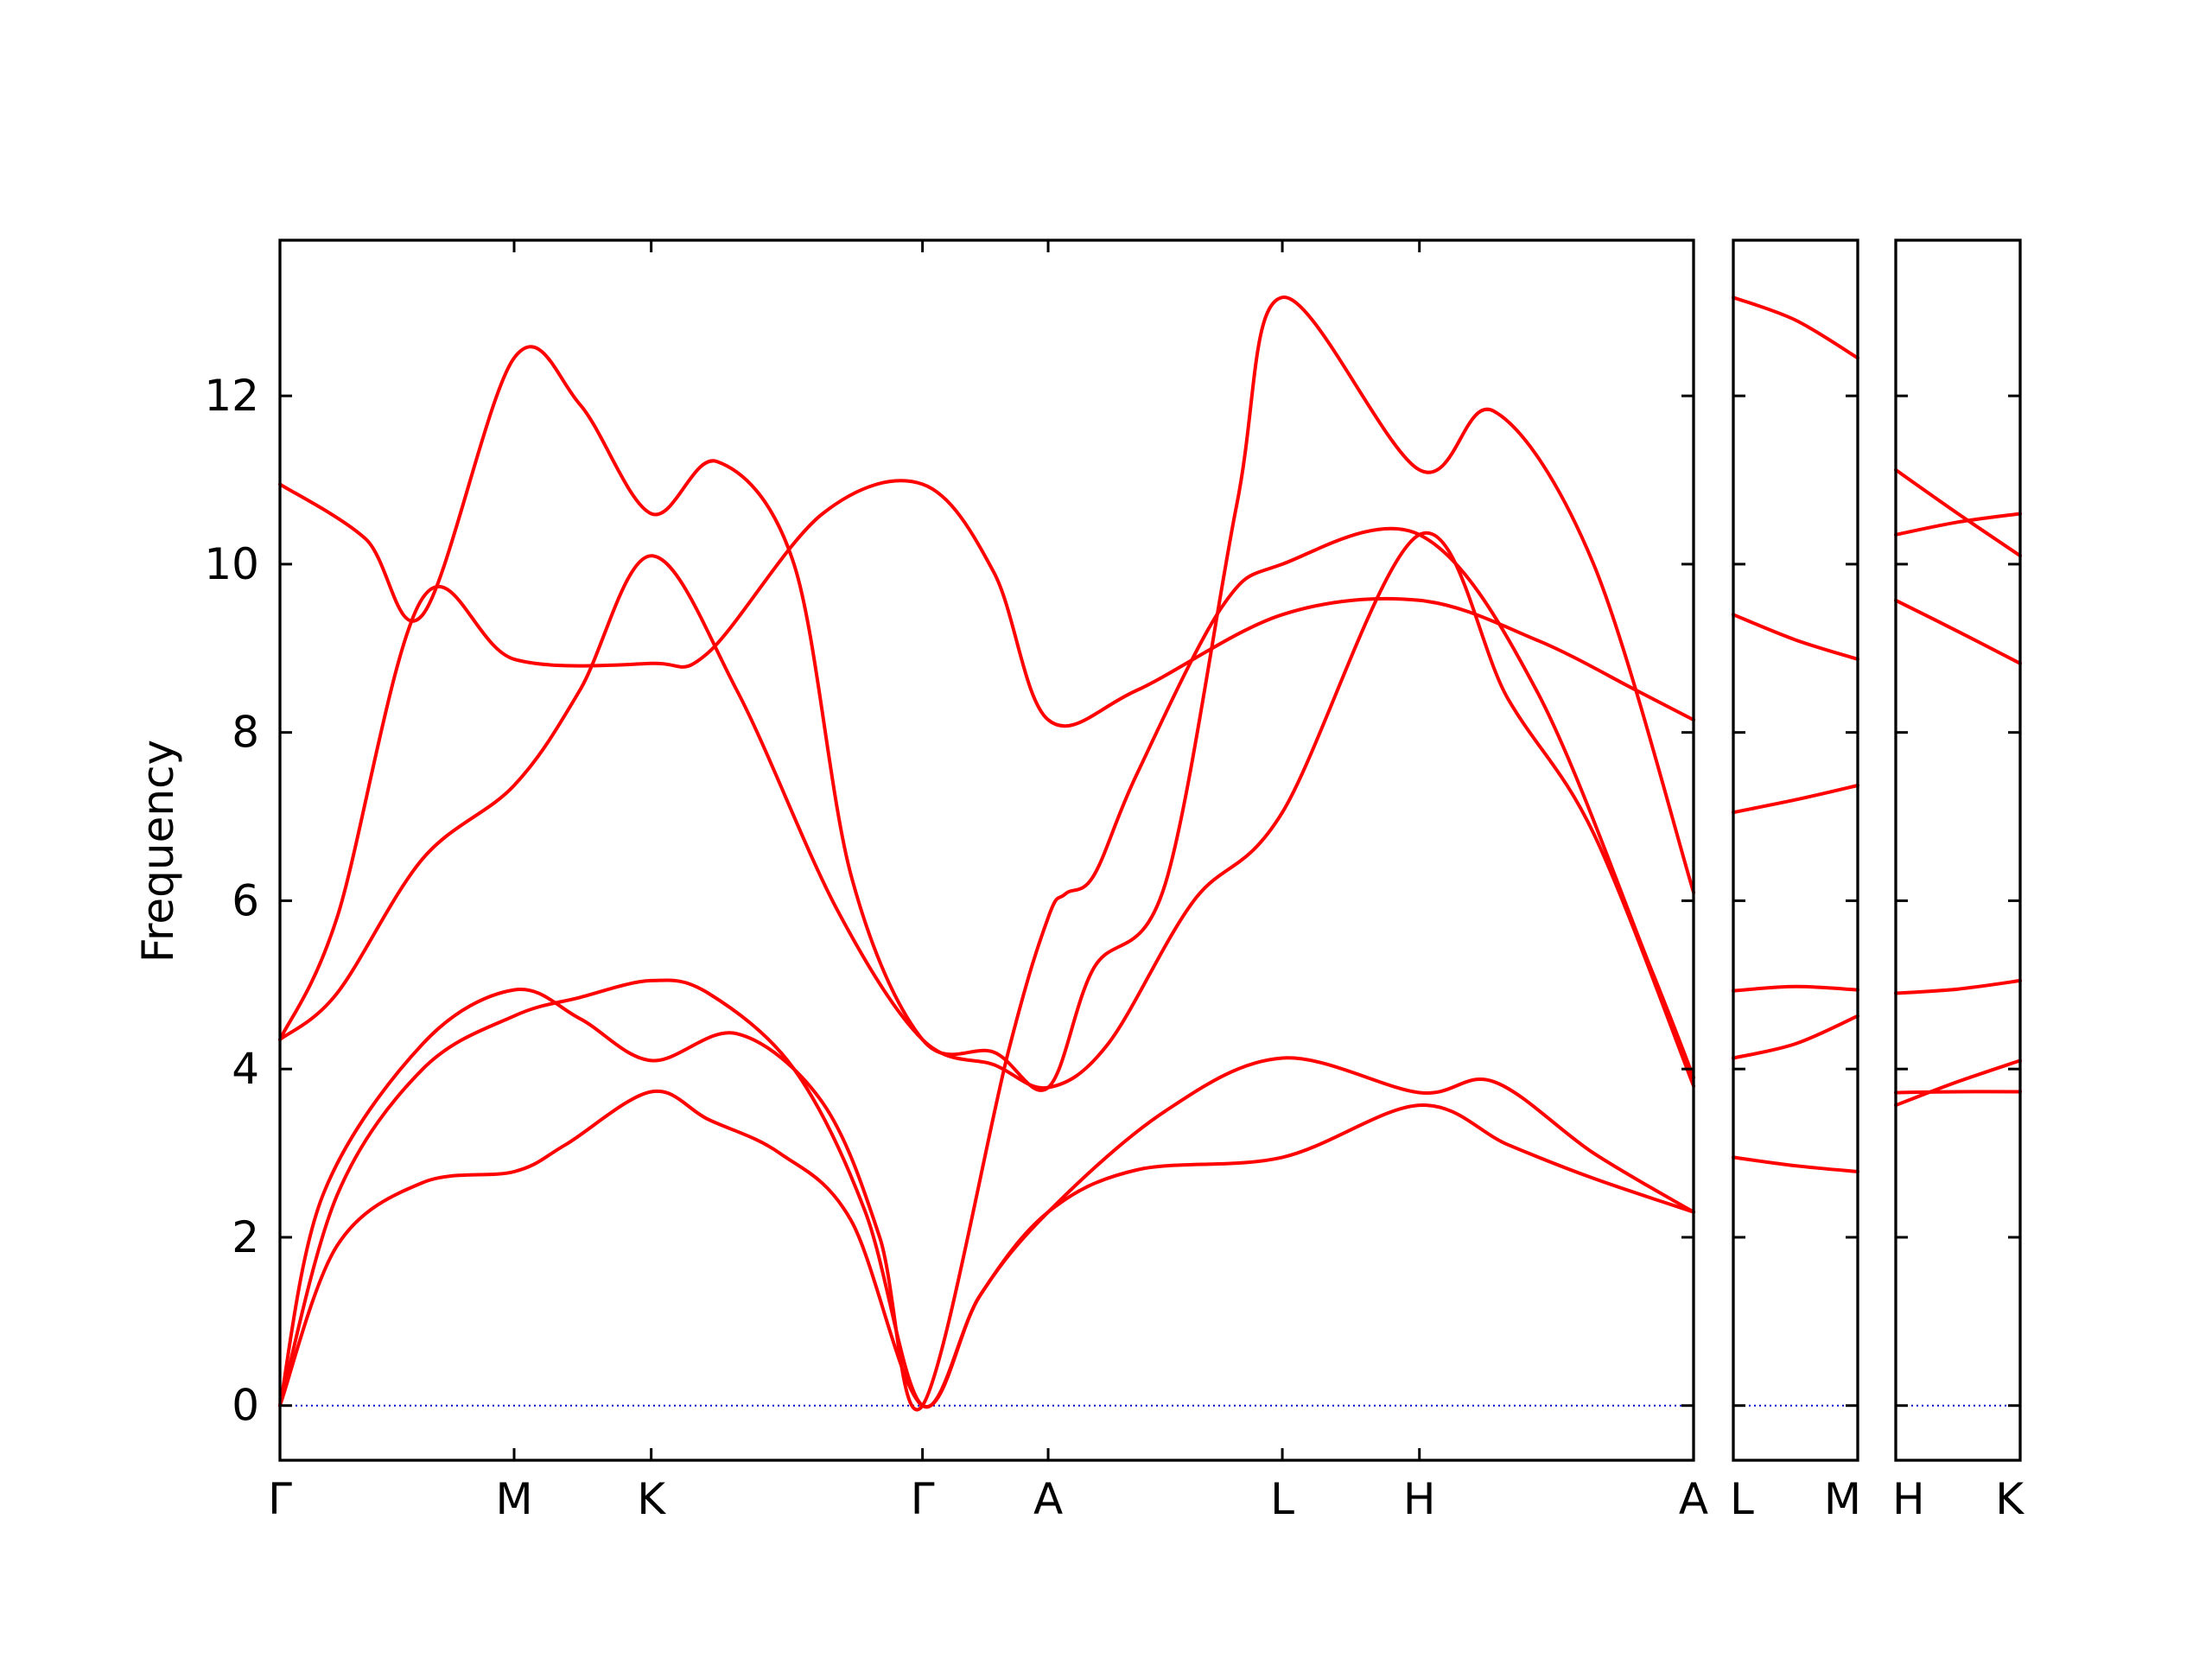  Describe the element at coordinates (651, 1499) in the screenshot. I see `x-tick-label-3-panel-1: K` at that location.